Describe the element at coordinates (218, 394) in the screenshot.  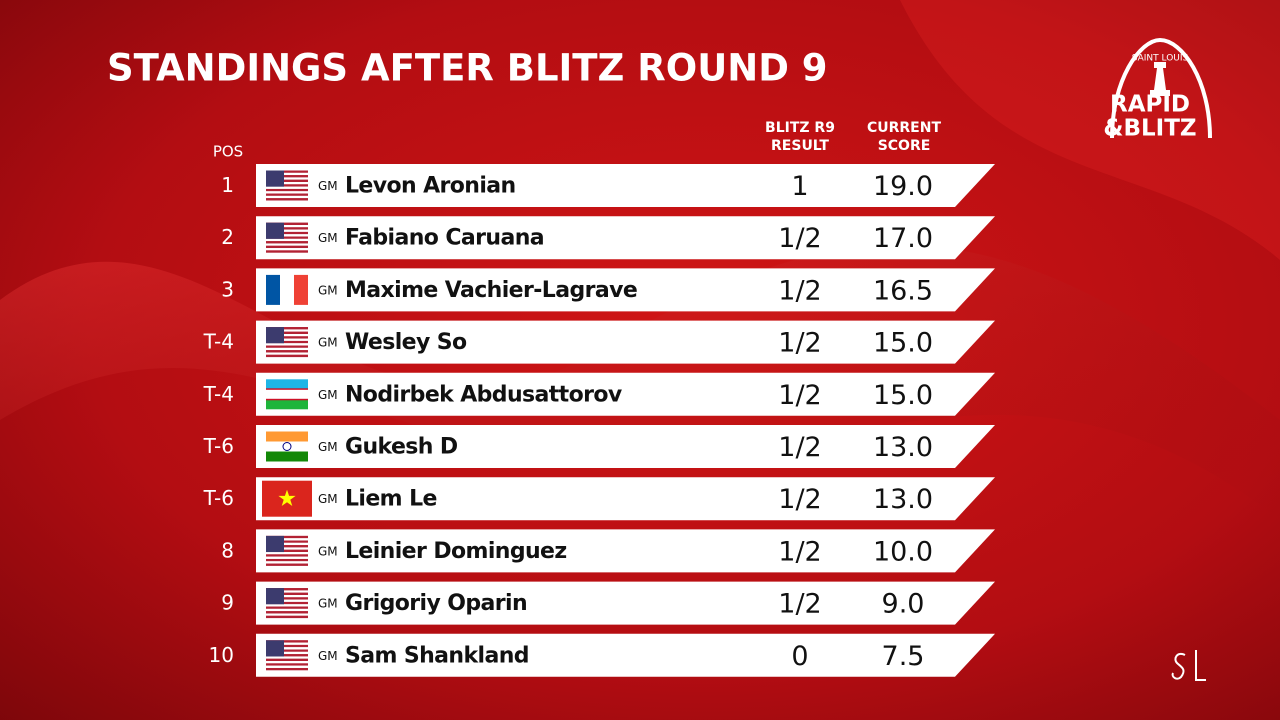
I see `position: T-4` at that location.